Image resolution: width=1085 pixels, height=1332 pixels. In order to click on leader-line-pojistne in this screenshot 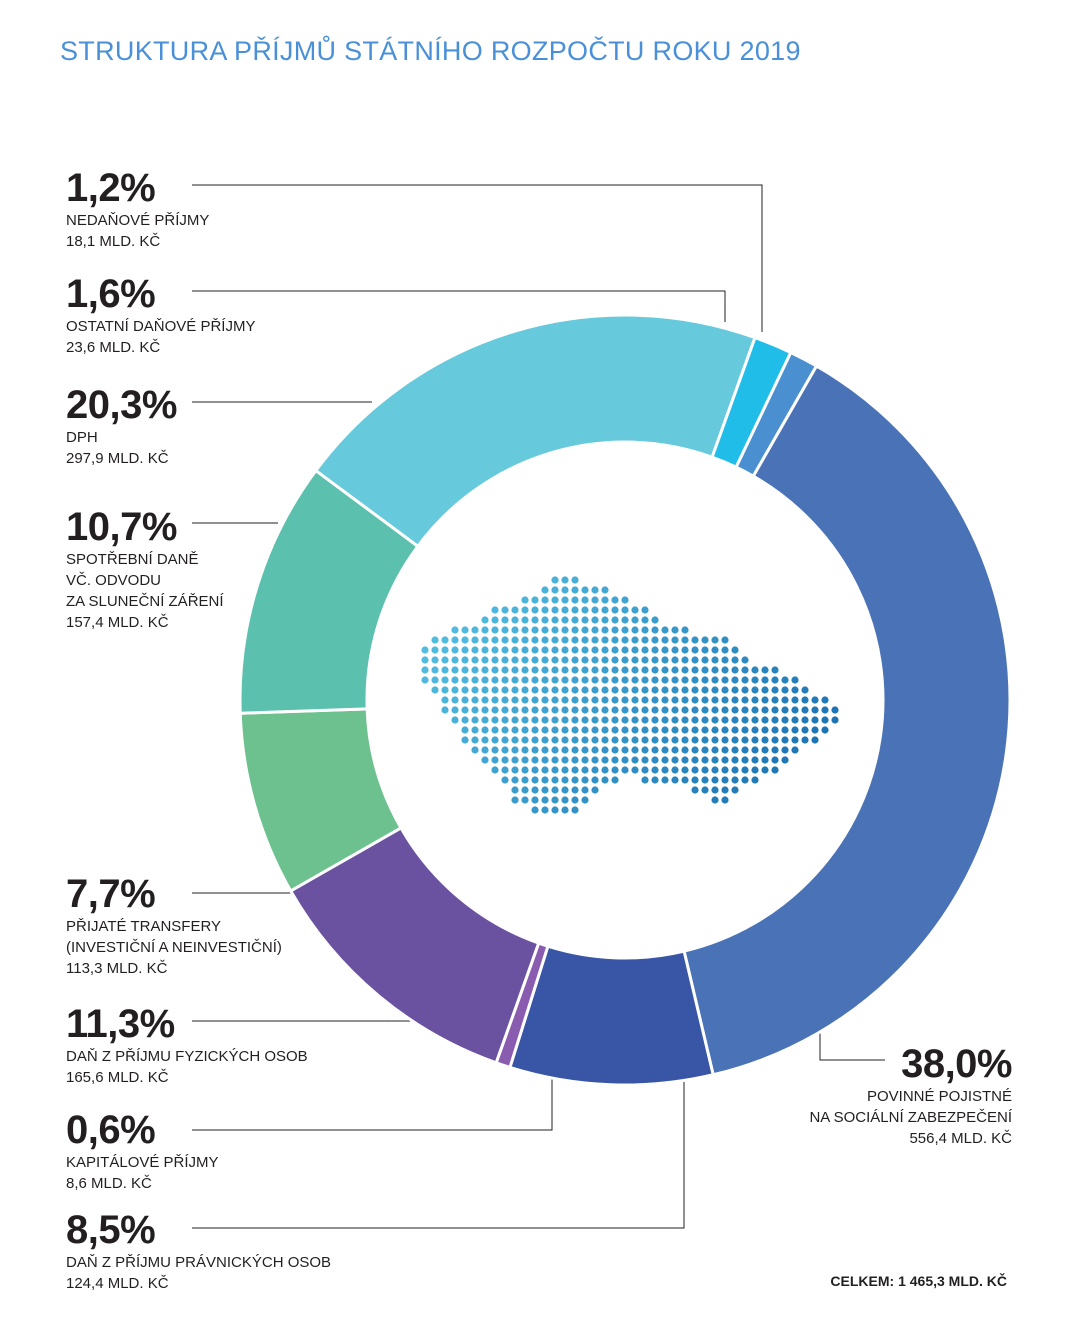, I will do `click(852, 1045)`.